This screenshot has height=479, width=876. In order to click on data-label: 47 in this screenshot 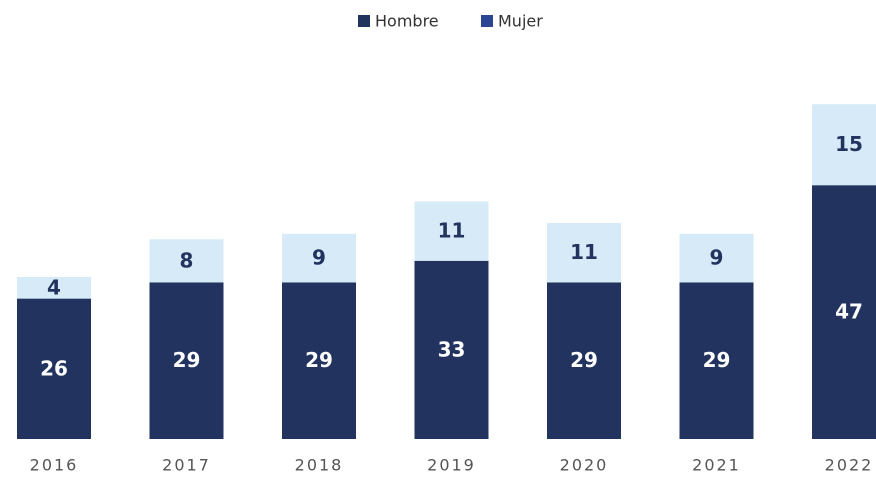, I will do `click(849, 312)`.